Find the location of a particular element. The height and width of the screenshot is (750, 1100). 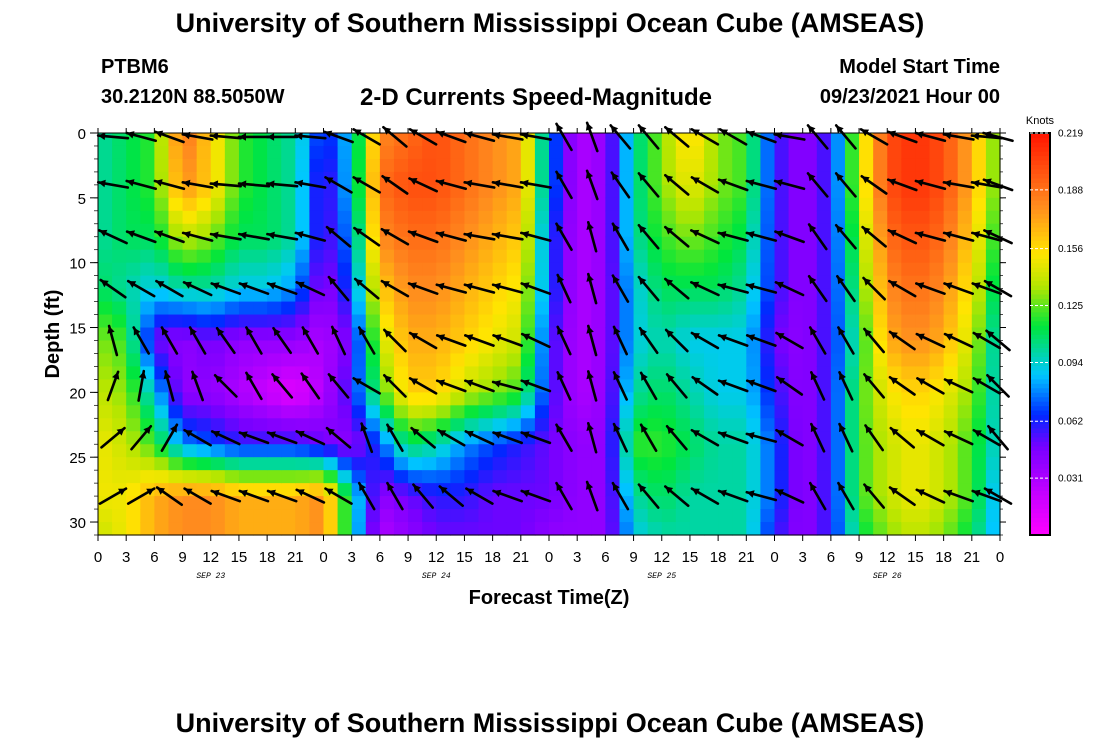

x-tick-label: 21 is located at coordinates (295, 557).